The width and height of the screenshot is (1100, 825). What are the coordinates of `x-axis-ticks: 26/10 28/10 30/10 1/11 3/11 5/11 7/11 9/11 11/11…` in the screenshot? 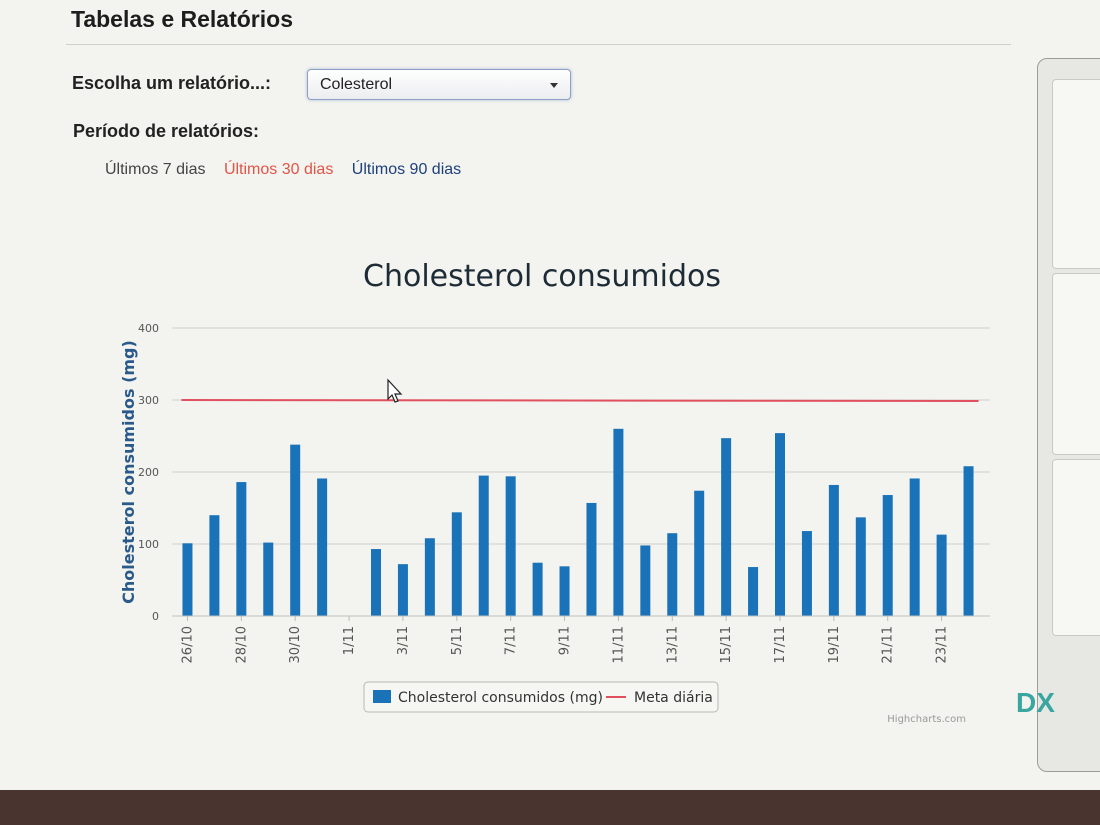 It's located at (565, 639).